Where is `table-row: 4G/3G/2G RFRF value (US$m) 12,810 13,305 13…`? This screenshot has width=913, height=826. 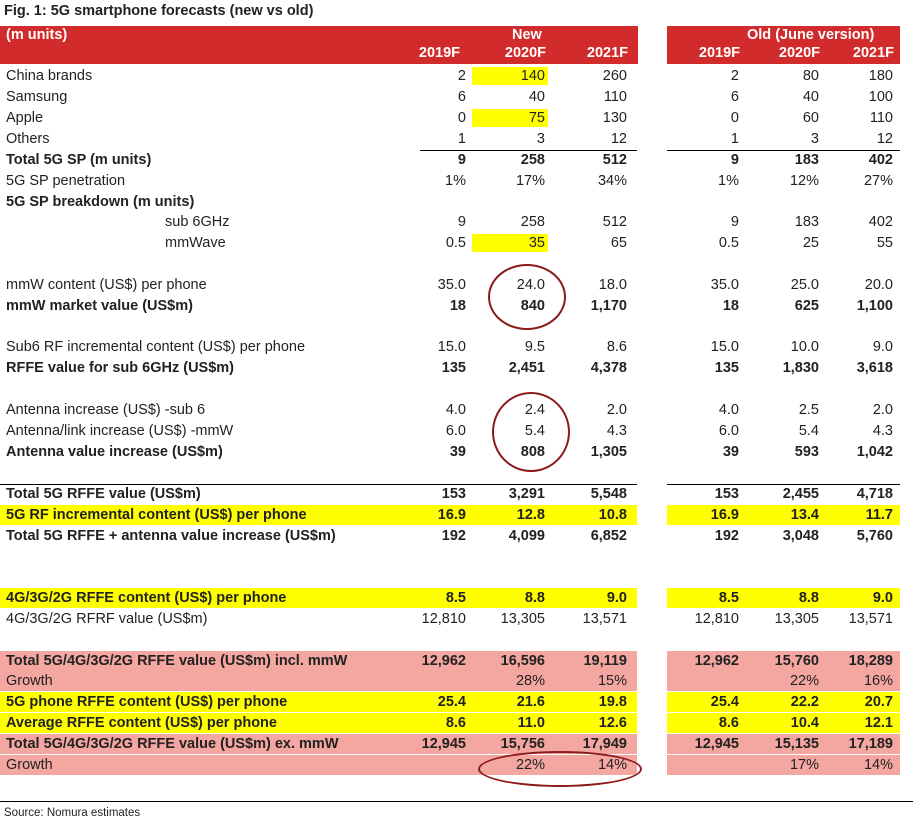
table-row: 4G/3G/2G RFRF value (US$m) 12,810 13,305 13… is located at coordinates (456, 619).